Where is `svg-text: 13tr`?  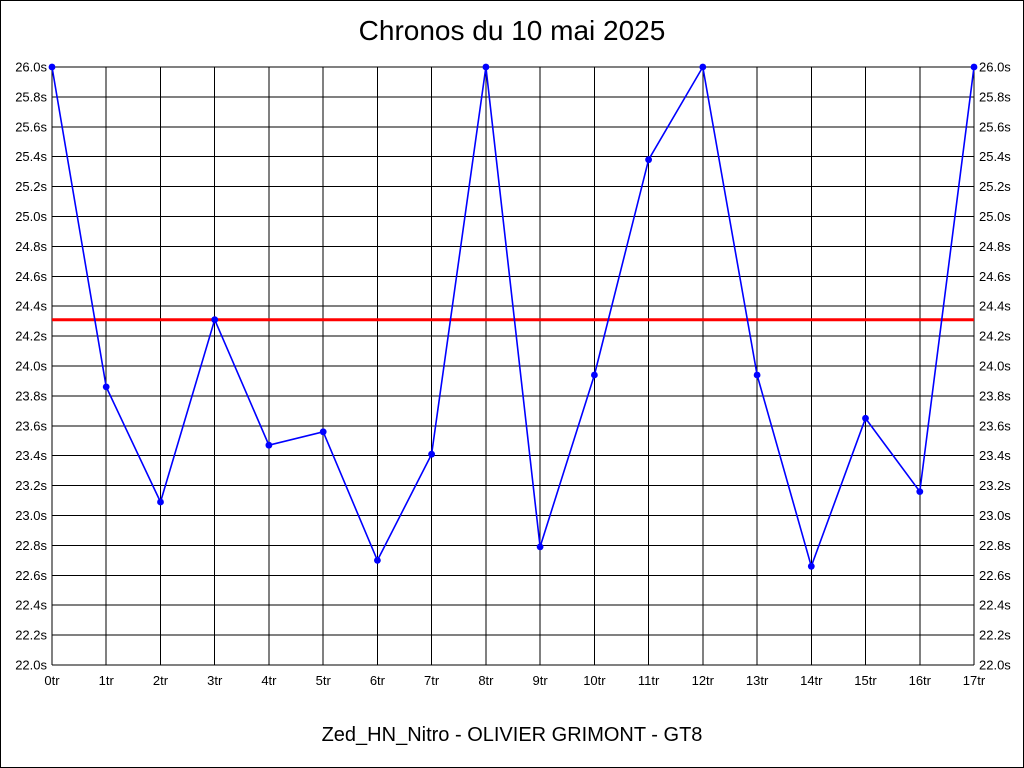 svg-text: 13tr is located at coordinates (757, 680).